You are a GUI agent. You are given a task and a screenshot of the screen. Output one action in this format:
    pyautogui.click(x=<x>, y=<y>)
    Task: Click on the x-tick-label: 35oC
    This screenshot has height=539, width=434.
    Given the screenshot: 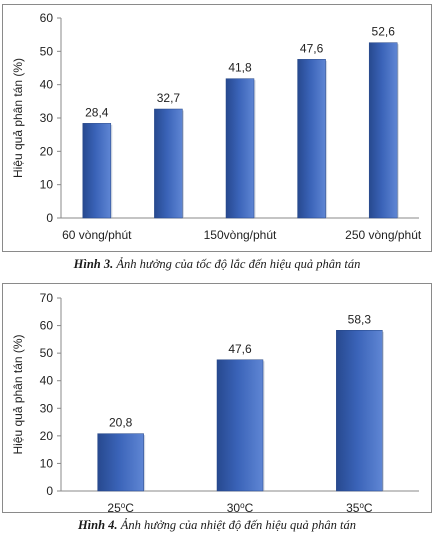 What is the action you would take?
    pyautogui.click(x=359, y=506)
    